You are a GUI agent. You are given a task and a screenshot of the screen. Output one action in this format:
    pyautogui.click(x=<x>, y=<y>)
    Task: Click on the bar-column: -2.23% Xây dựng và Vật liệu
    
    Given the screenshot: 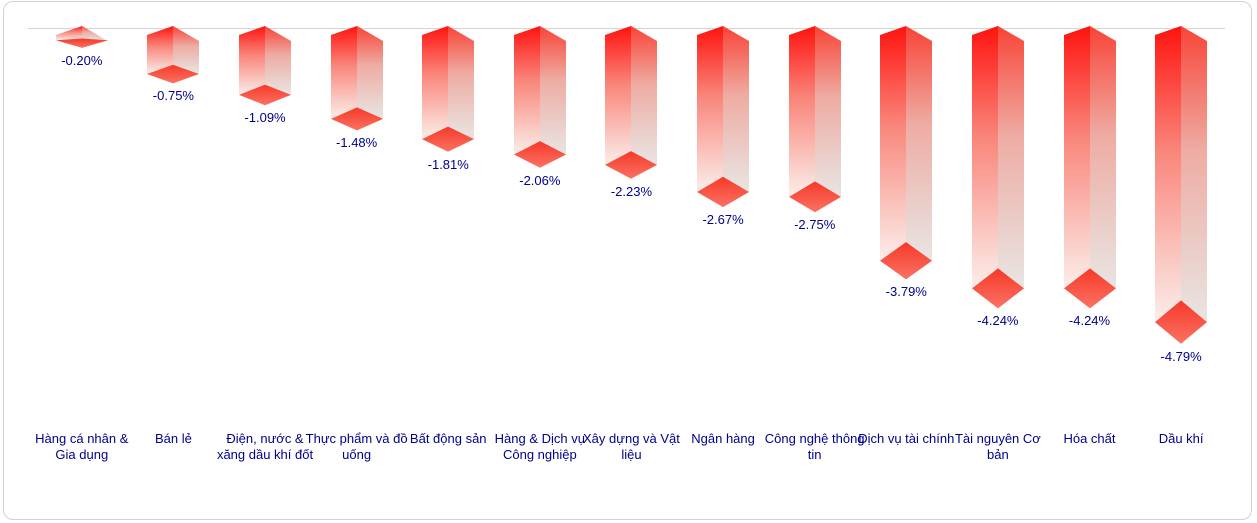 What is the action you would take?
    pyautogui.click(x=631, y=260)
    